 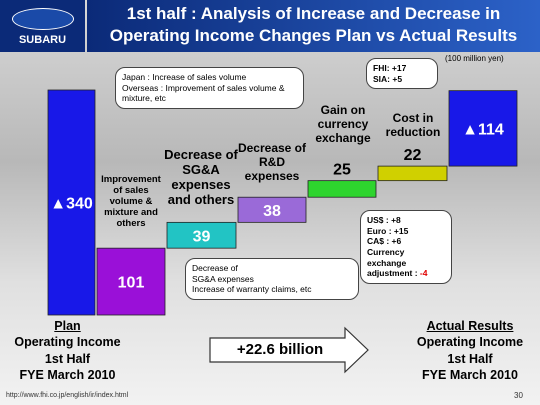 I want to click on value-label: ▲340, so click(x=71, y=204).